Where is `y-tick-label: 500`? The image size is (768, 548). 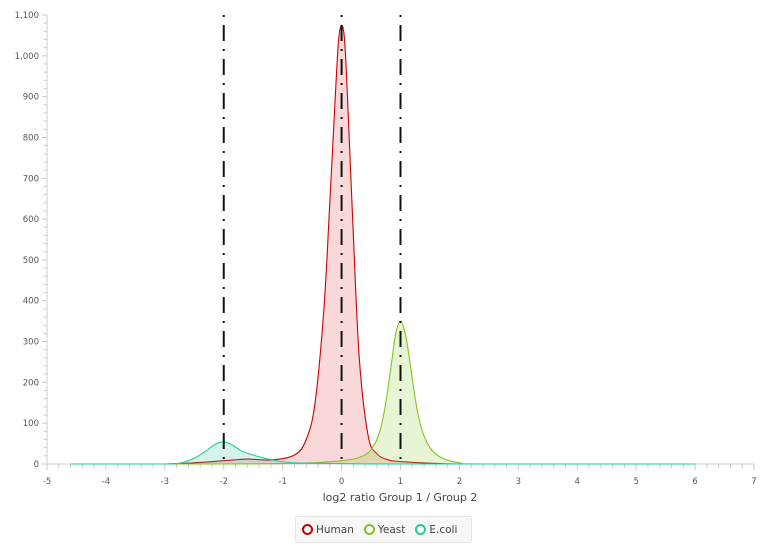
y-tick-label: 500 is located at coordinates (31, 261).